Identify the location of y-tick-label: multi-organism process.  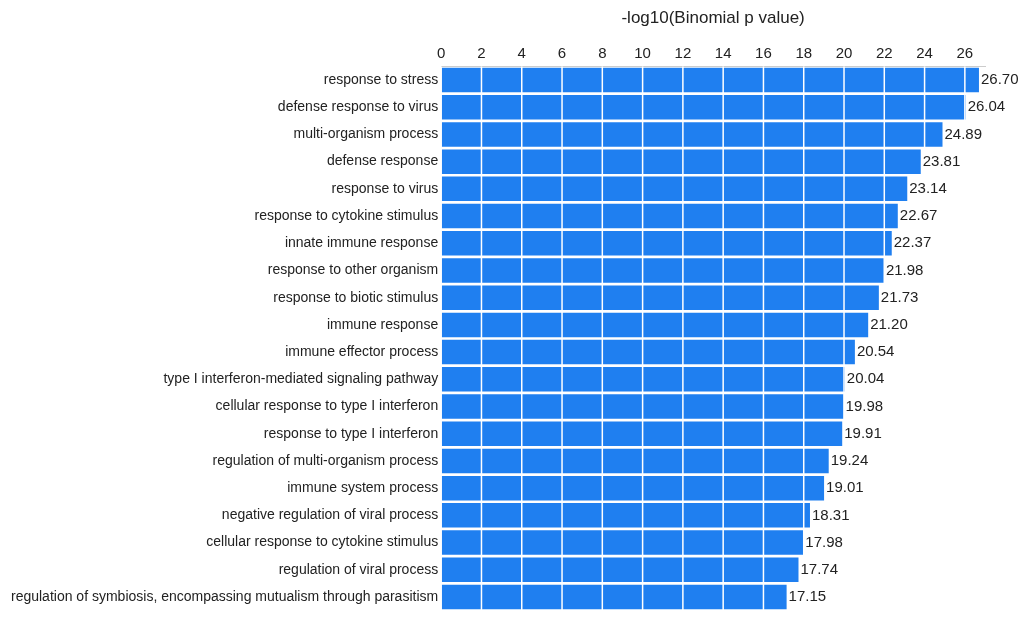
(366, 133).